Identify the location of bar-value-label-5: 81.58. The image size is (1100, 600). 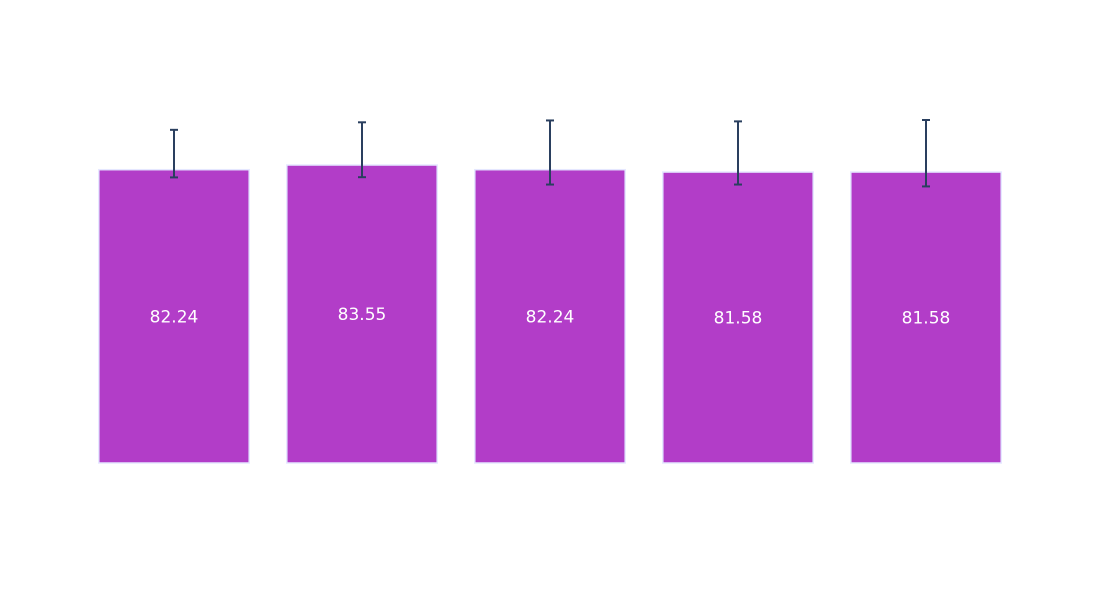
(926, 319).